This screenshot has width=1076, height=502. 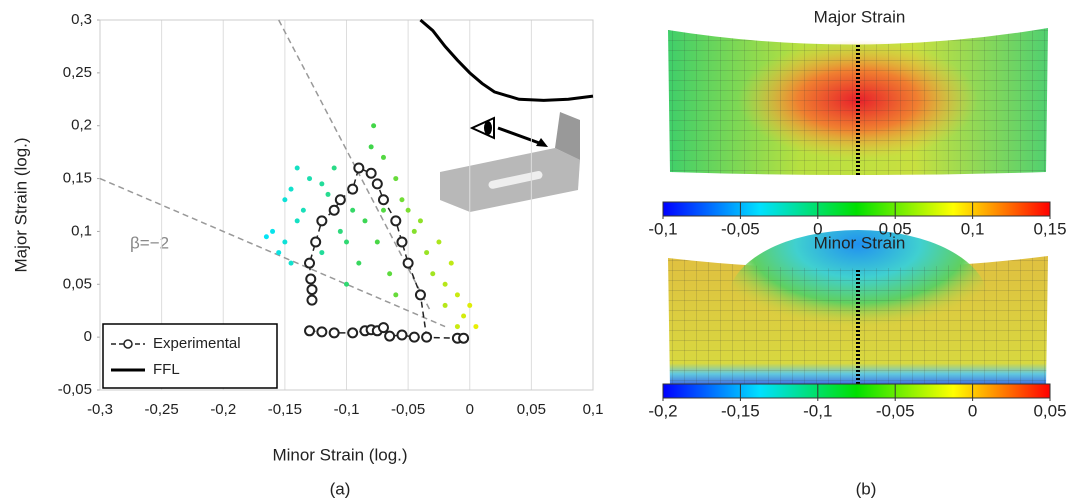 What do you see at coordinates (740, 410) in the screenshot?
I see `colorbar-tick-label: -0,15` at bounding box center [740, 410].